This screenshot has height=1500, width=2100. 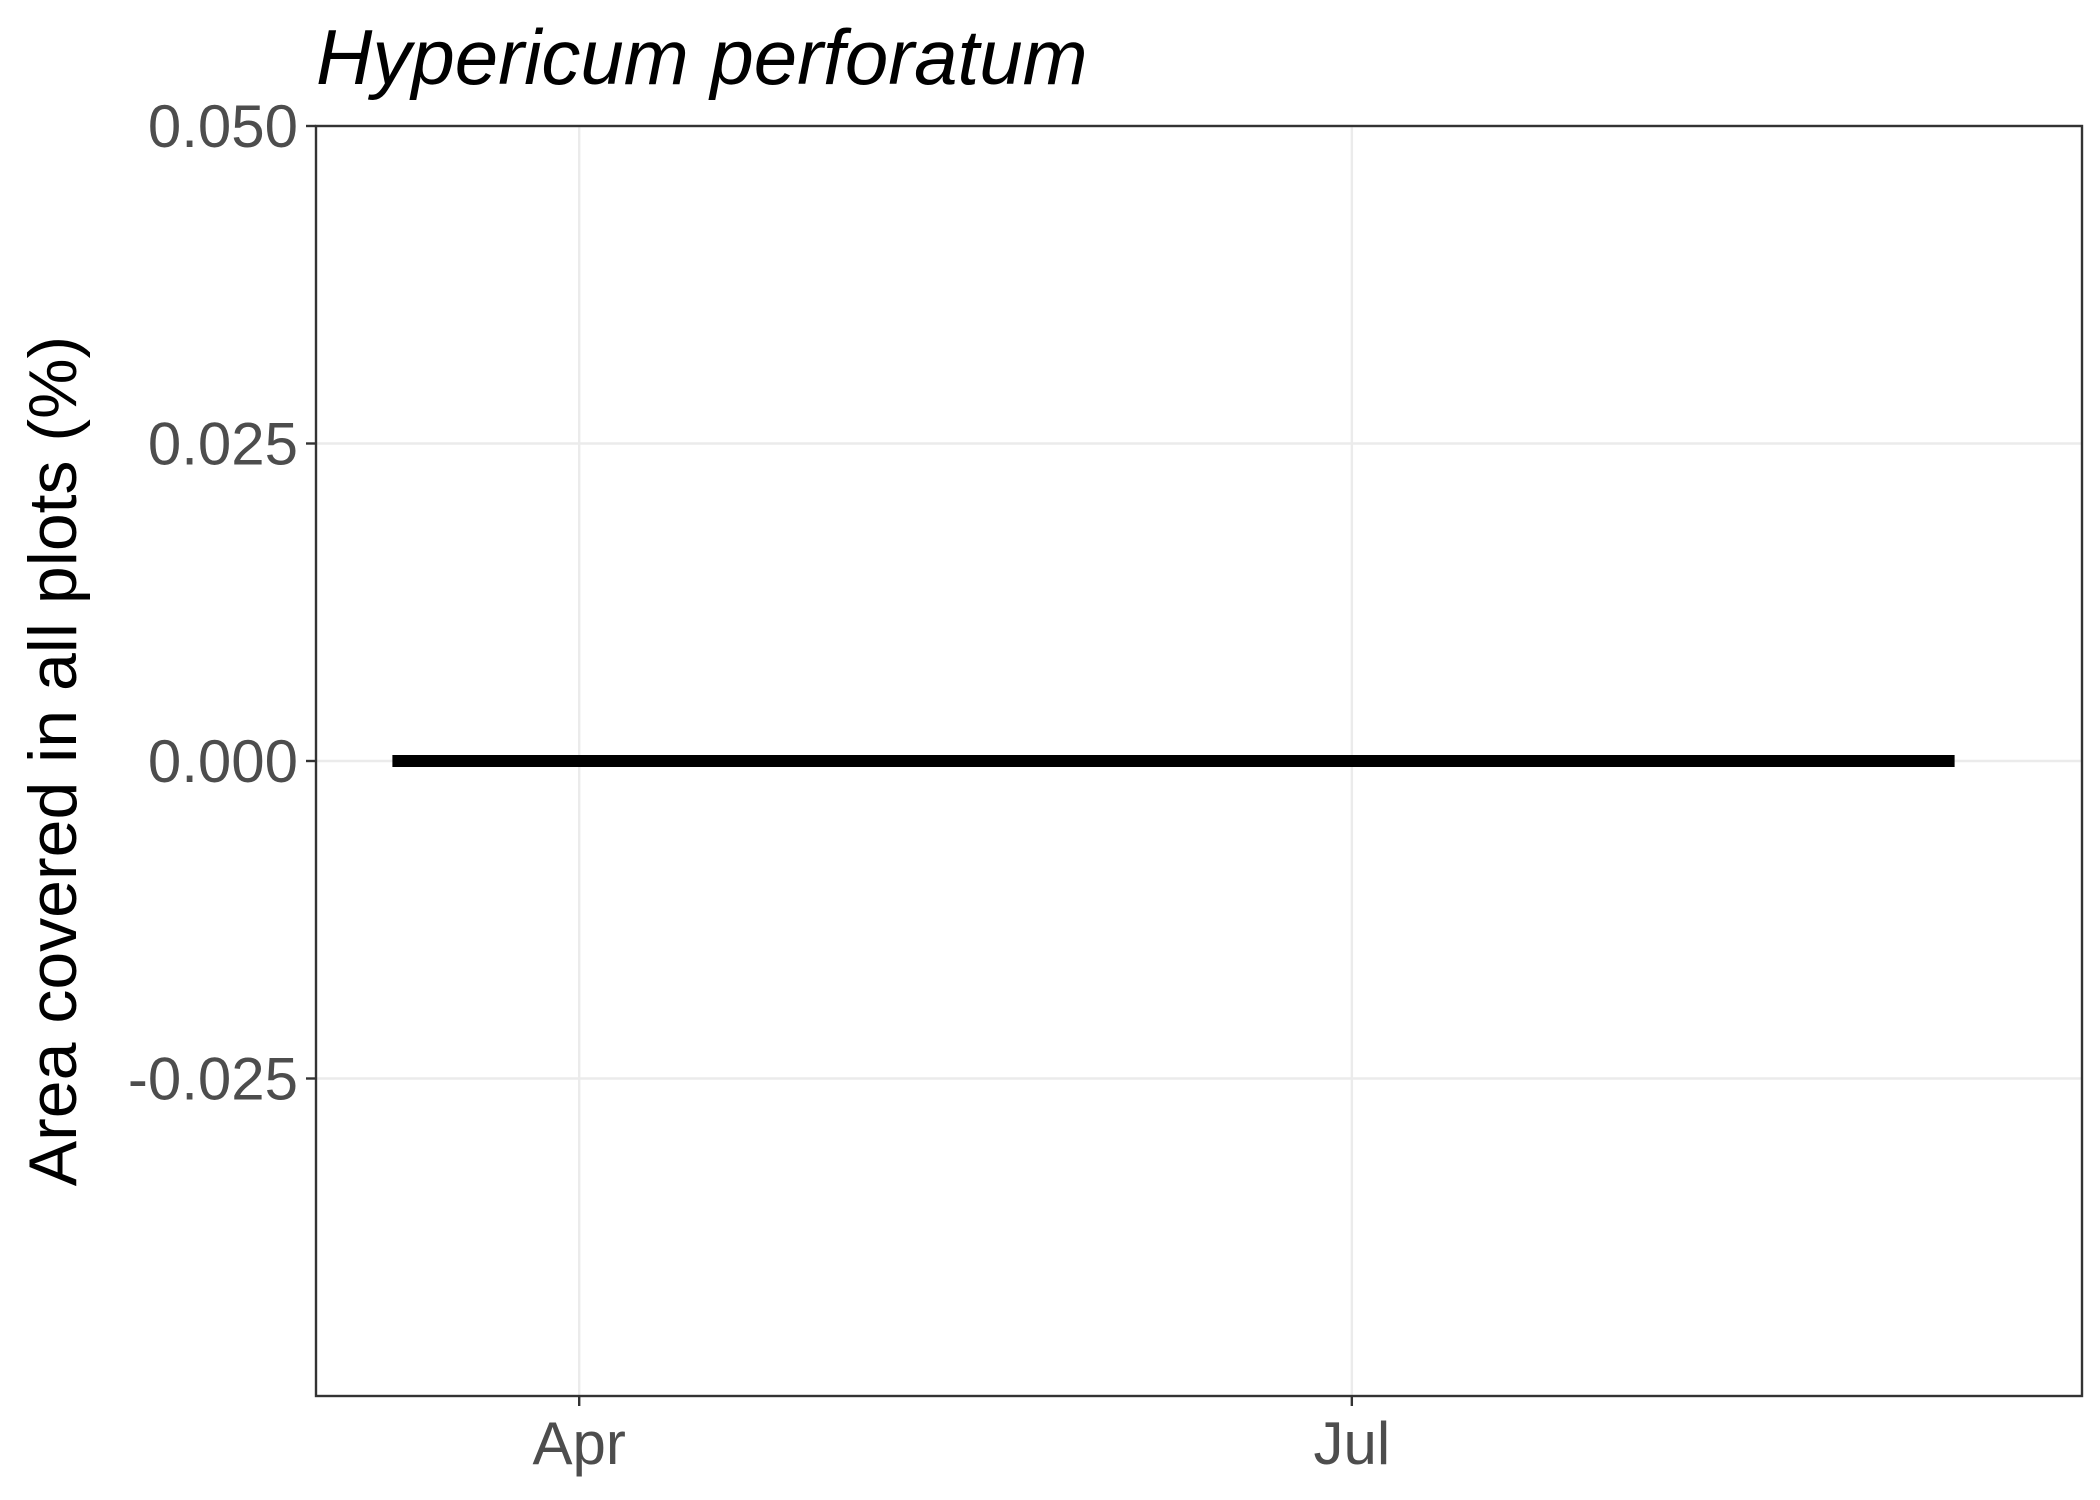 I want to click on y-axis-title: Area covered in all plots (%), so click(x=53, y=761).